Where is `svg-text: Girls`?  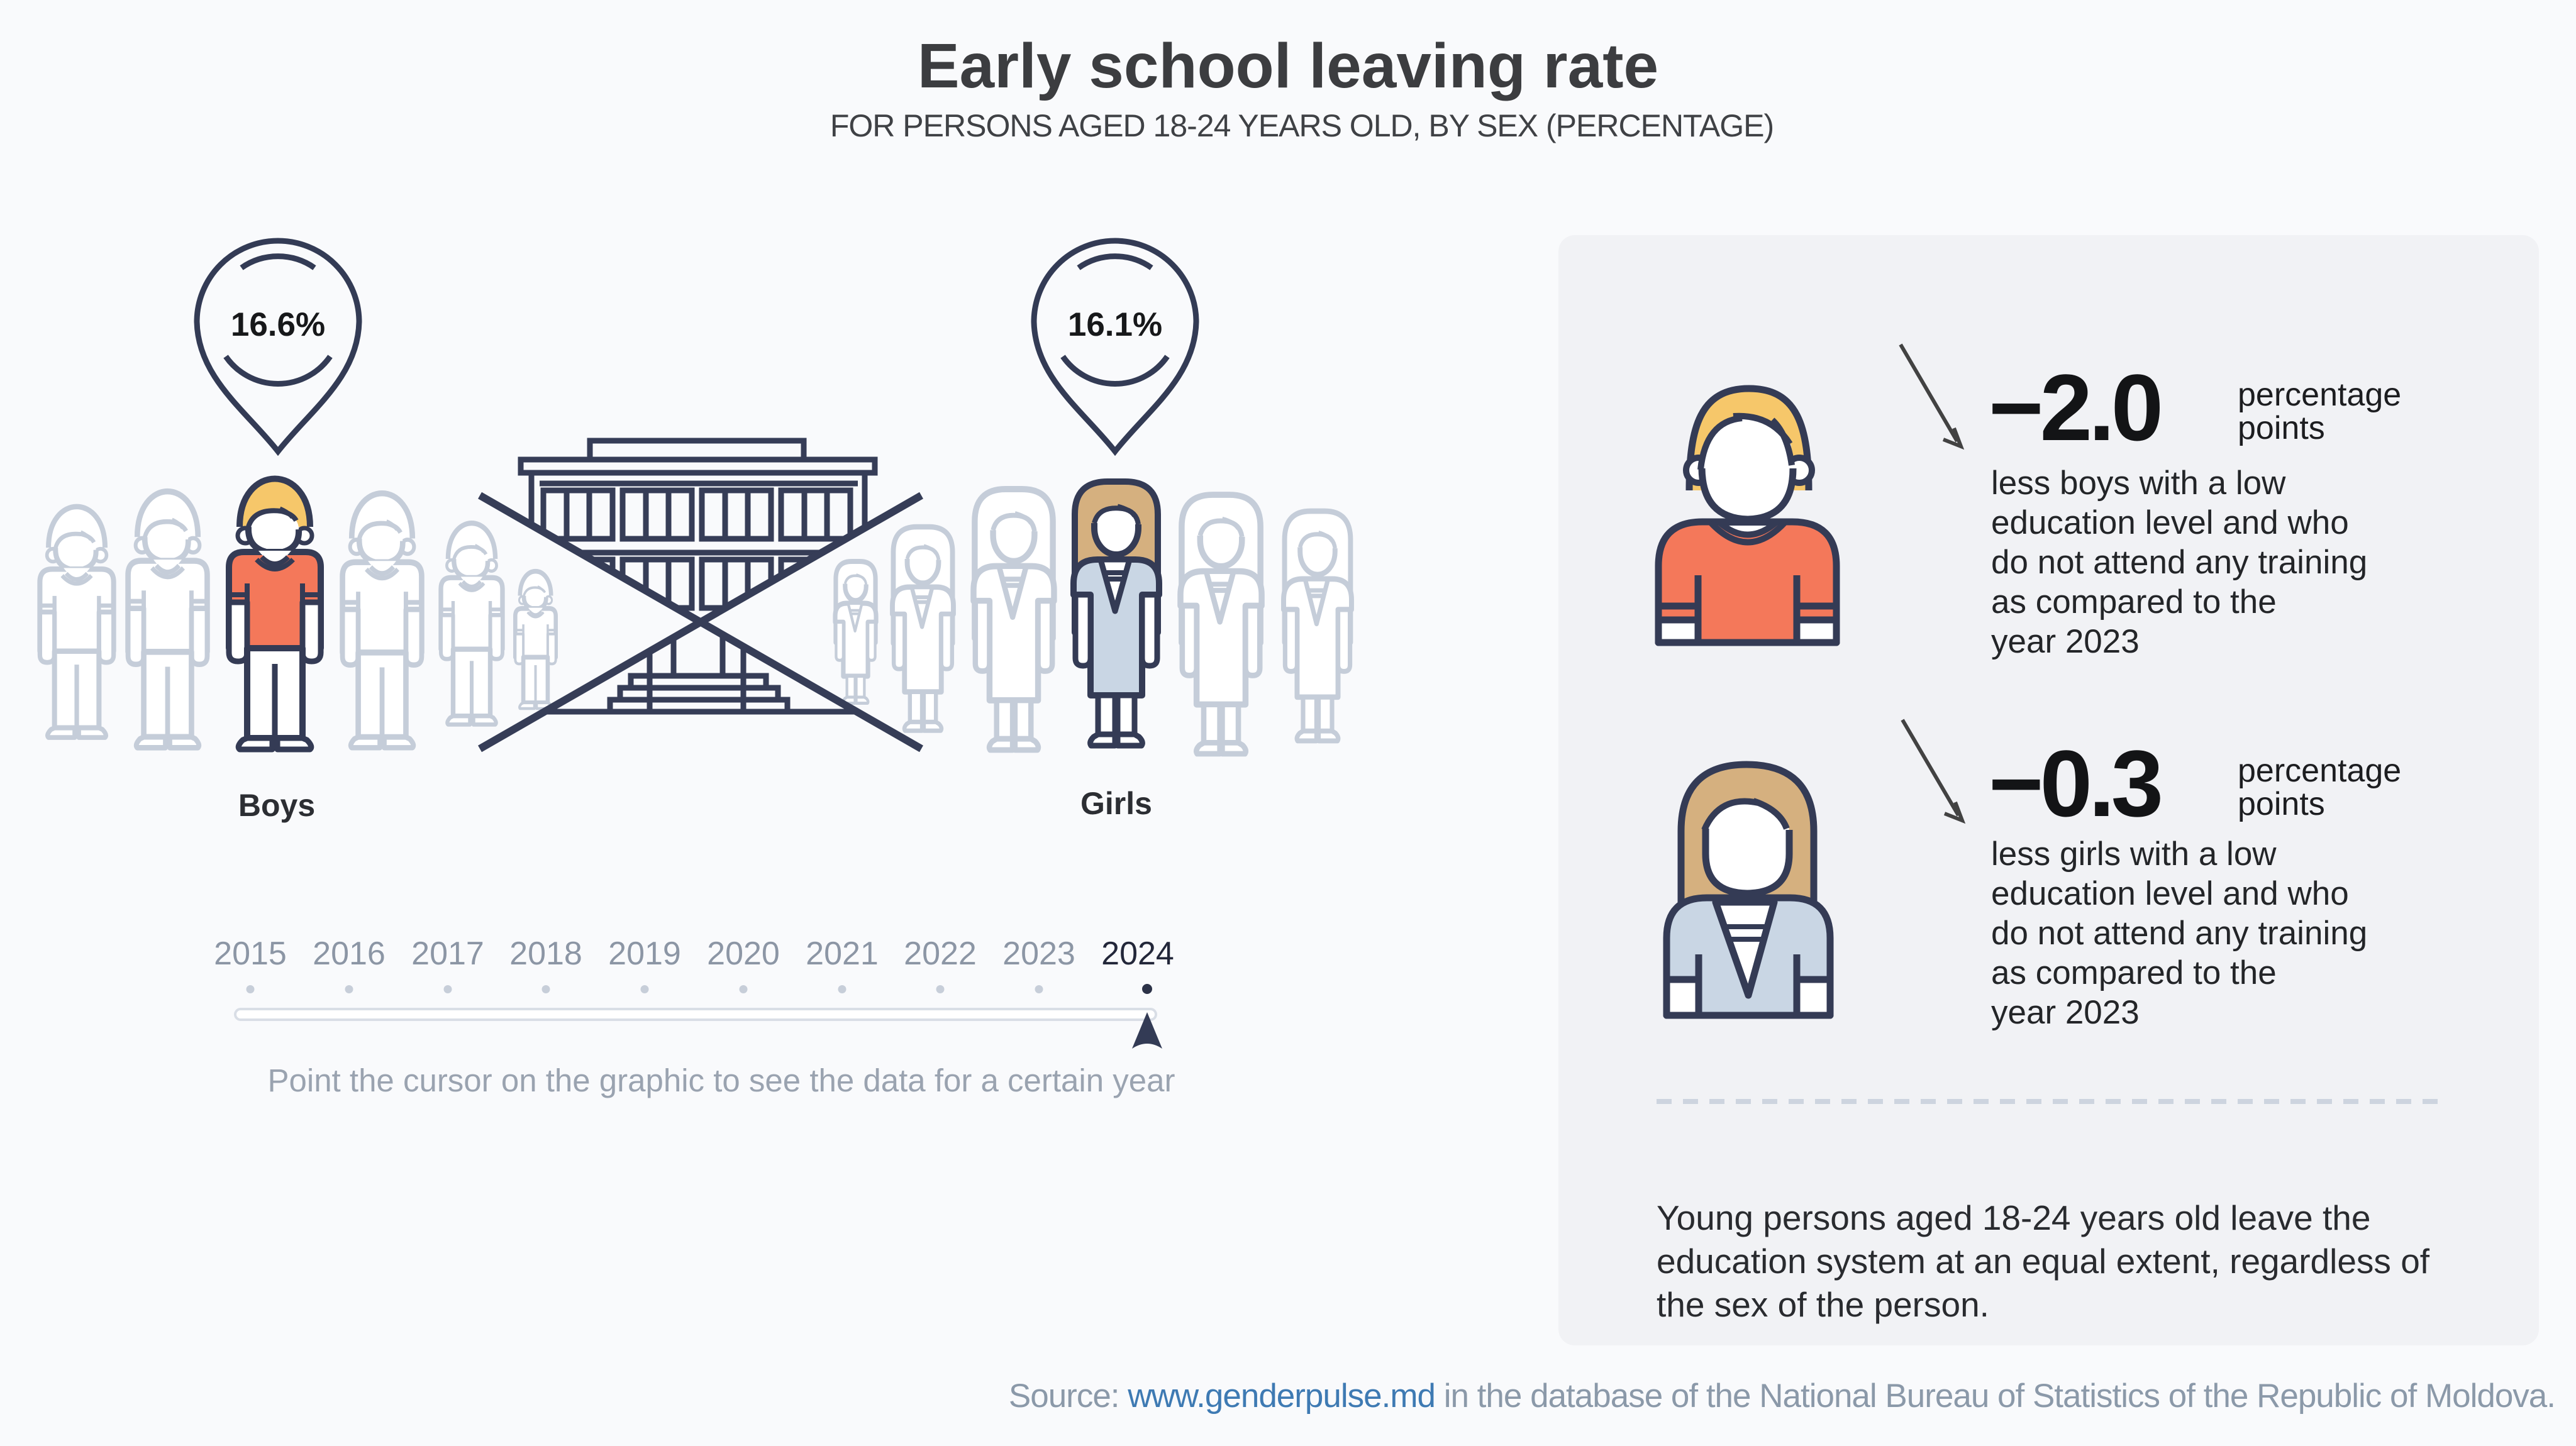
svg-text: Girls is located at coordinates (1116, 803).